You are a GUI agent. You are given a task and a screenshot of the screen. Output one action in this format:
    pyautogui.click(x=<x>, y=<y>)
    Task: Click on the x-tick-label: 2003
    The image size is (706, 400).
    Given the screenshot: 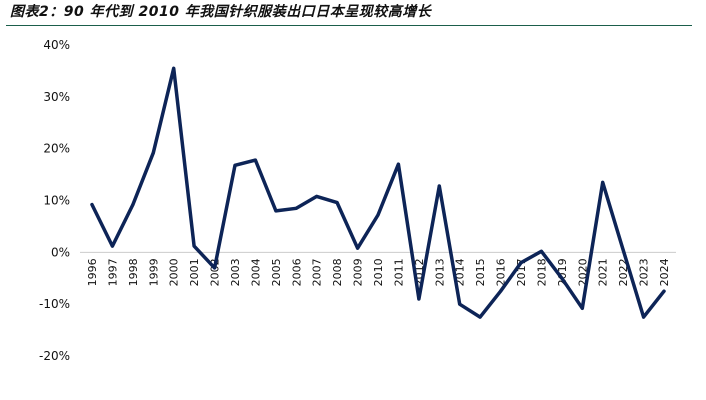 What is the action you would take?
    pyautogui.click(x=235, y=272)
    